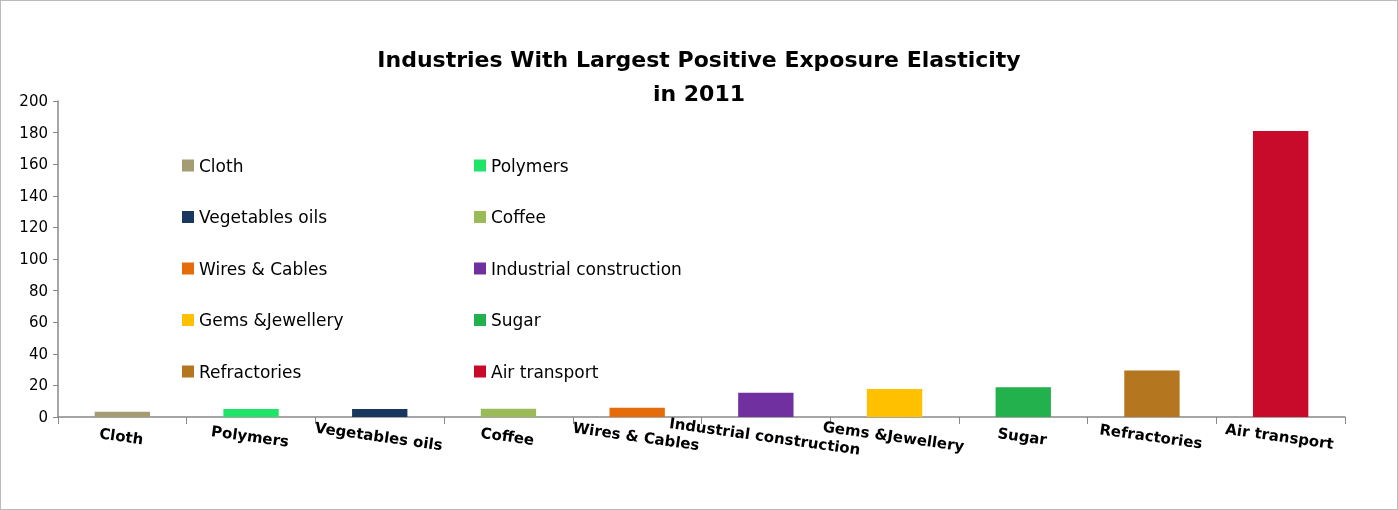 The height and width of the screenshot is (510, 1398). I want to click on y-tick-label: 160, so click(33, 164).